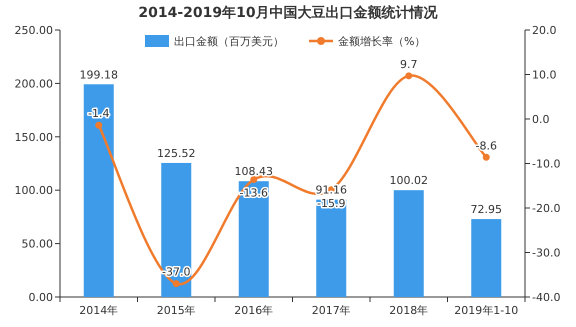  What do you see at coordinates (541, 119) in the screenshot?
I see `y2-tick-label: 0.0` at bounding box center [541, 119].